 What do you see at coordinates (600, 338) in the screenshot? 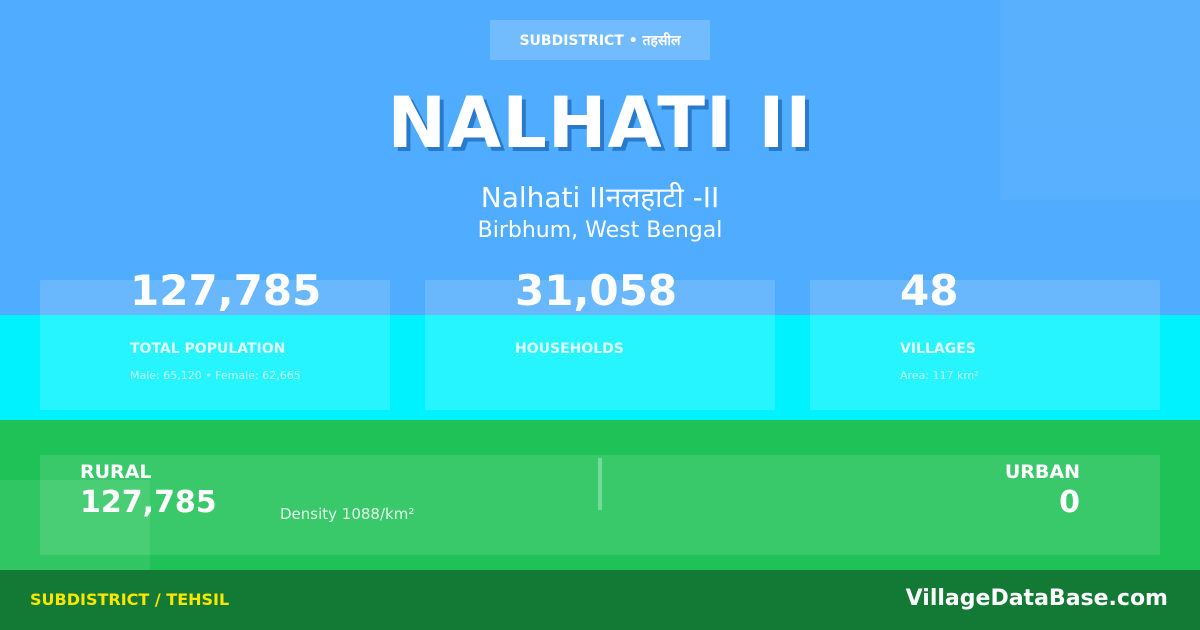
I see `stat-card-households: 31,058 HOUSEHOLDS` at bounding box center [600, 338].